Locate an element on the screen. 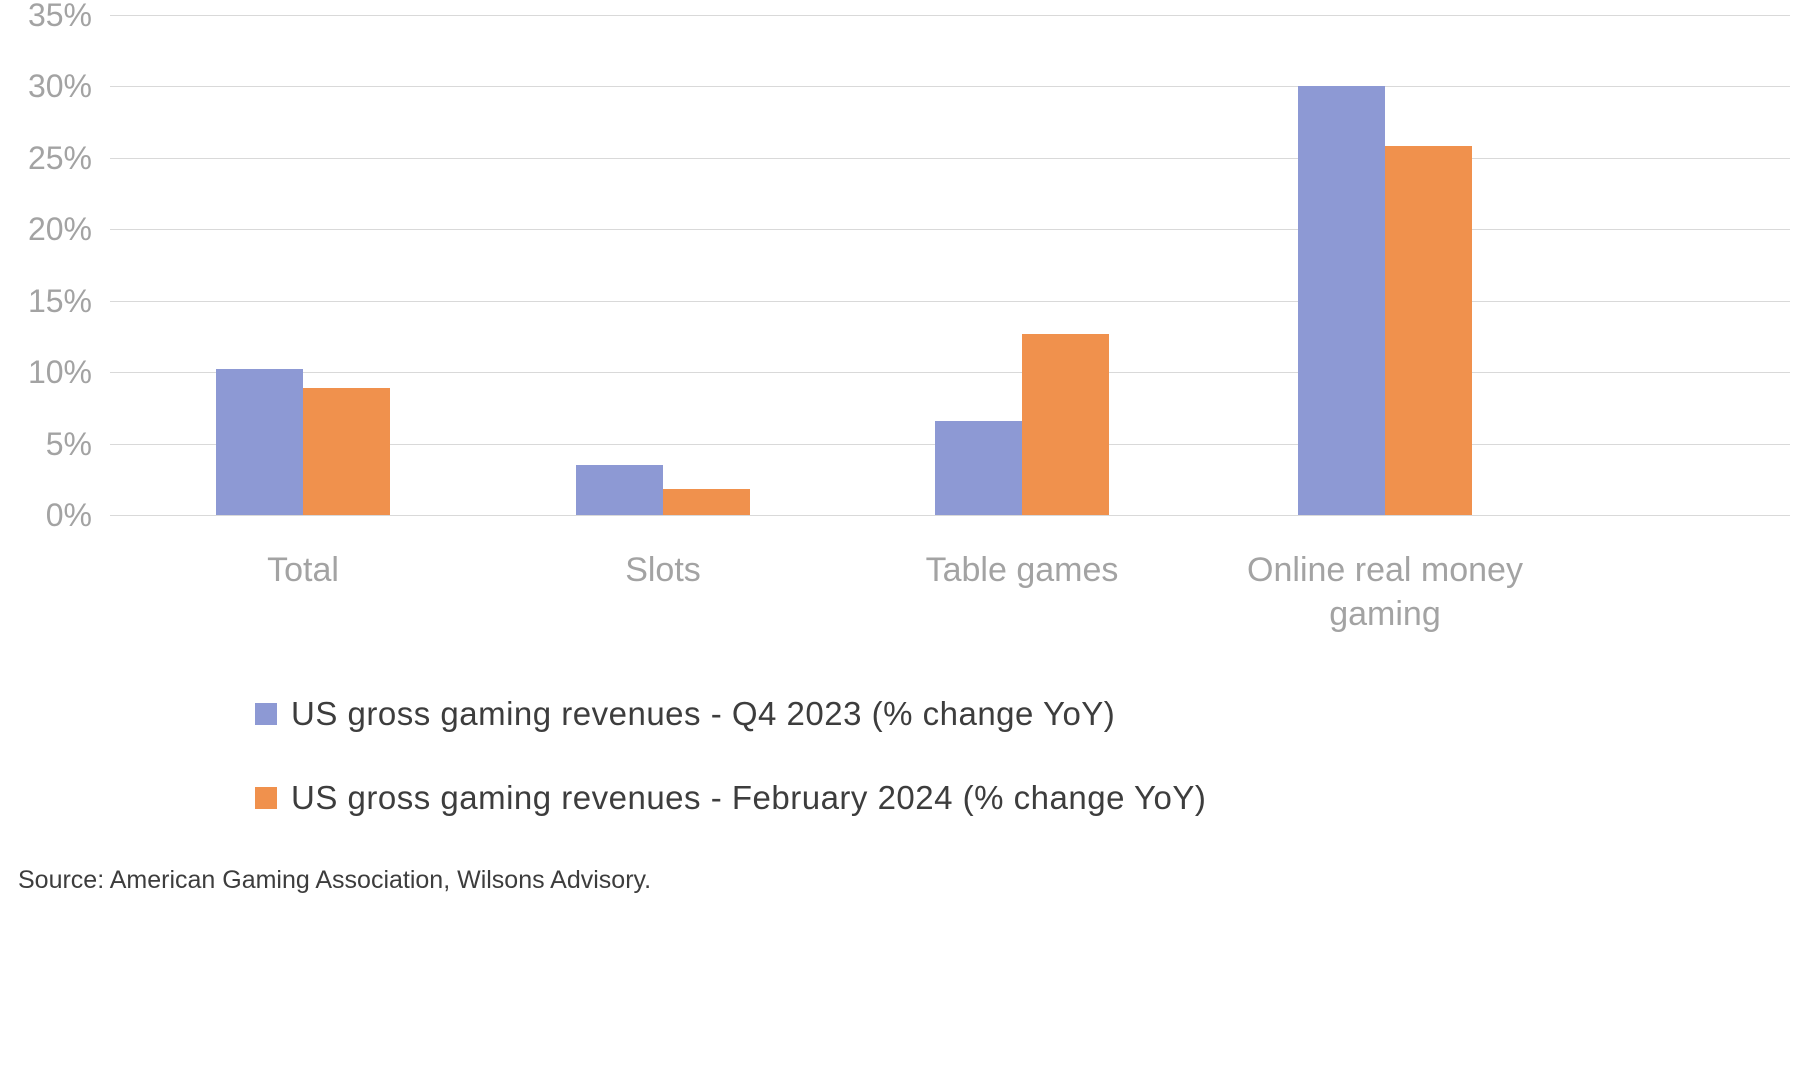 The width and height of the screenshot is (1800, 1083). y-tick-20%: 20% is located at coordinates (59, 229).